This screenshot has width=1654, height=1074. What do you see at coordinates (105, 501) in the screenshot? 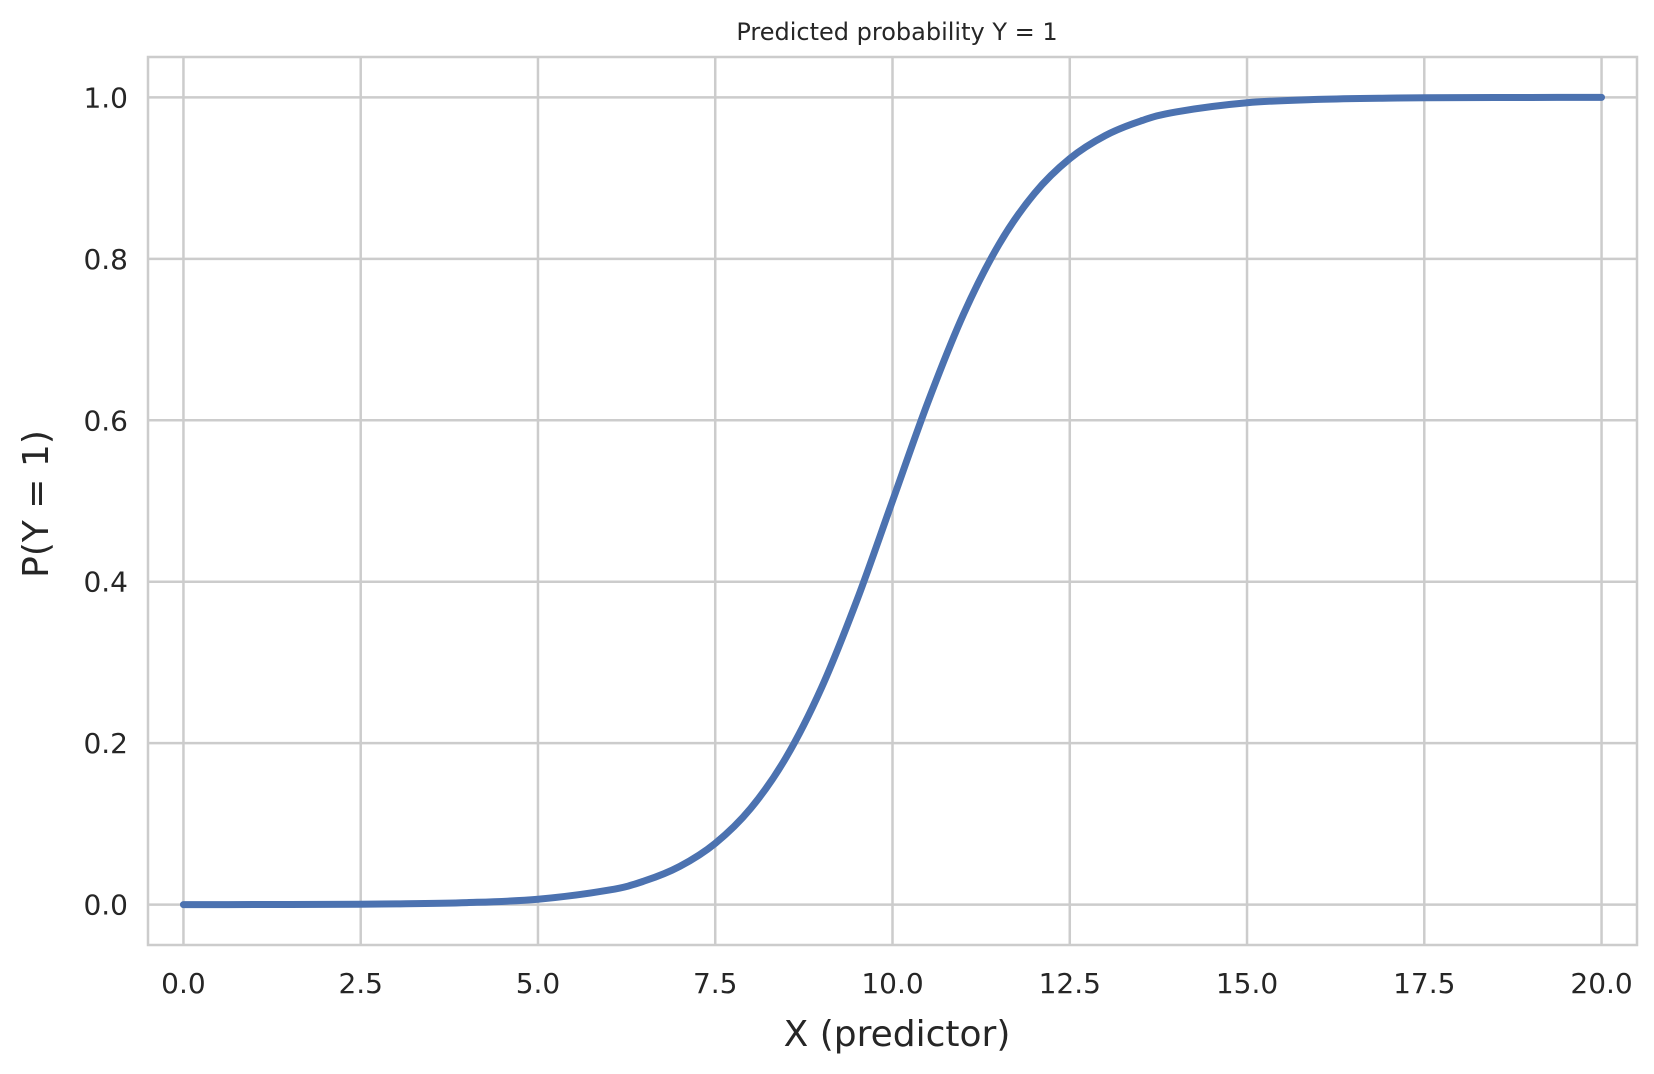
I see `y-tick-labels: 0.0 0.2 0.4 0.6 0.8 1.0` at bounding box center [105, 501].